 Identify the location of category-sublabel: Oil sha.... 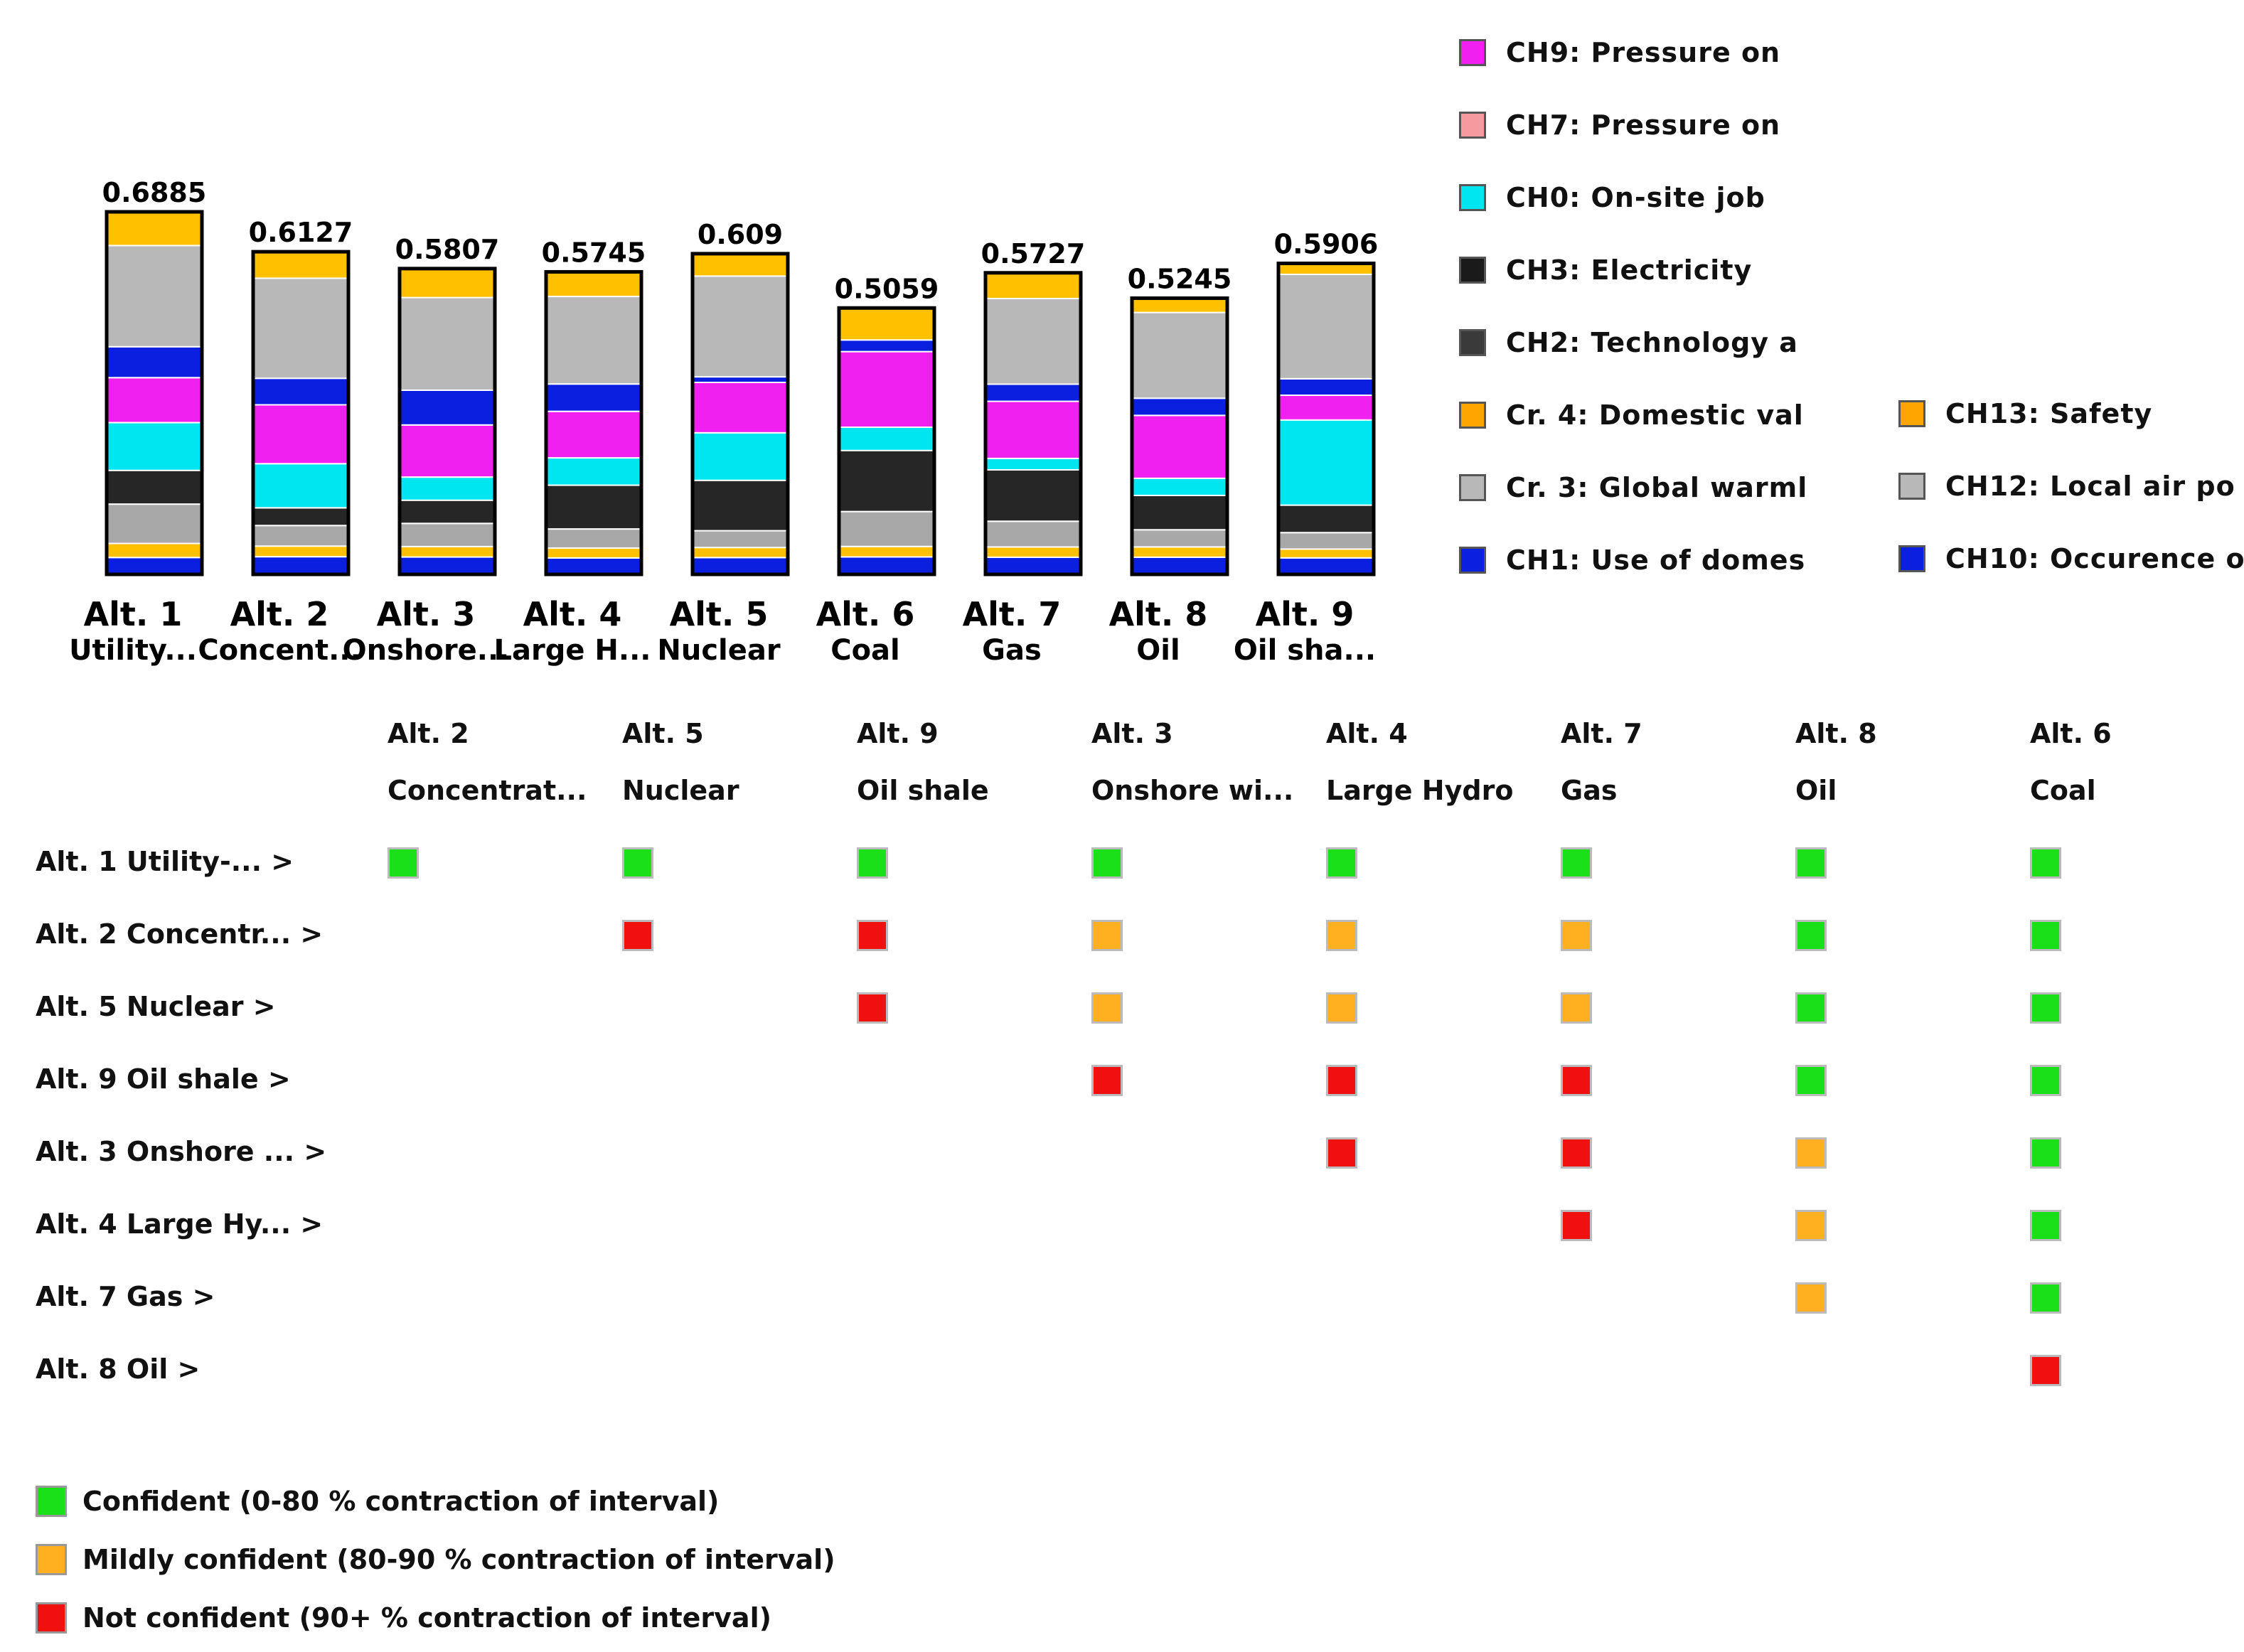
(1305, 650).